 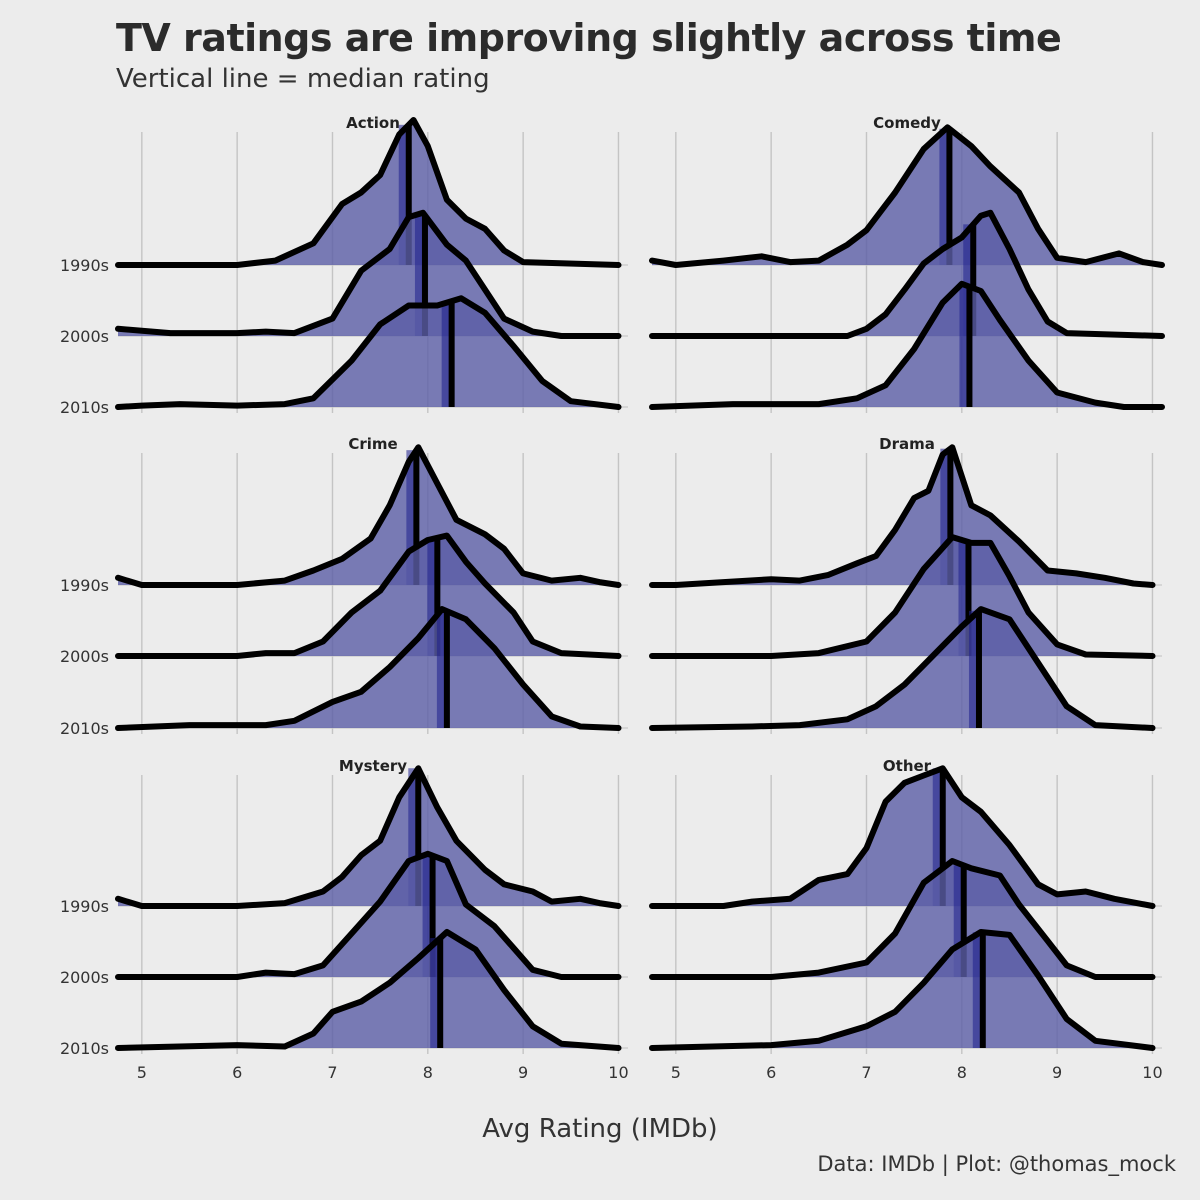 I want to click on strip-title: Mystery, so click(x=373, y=766).